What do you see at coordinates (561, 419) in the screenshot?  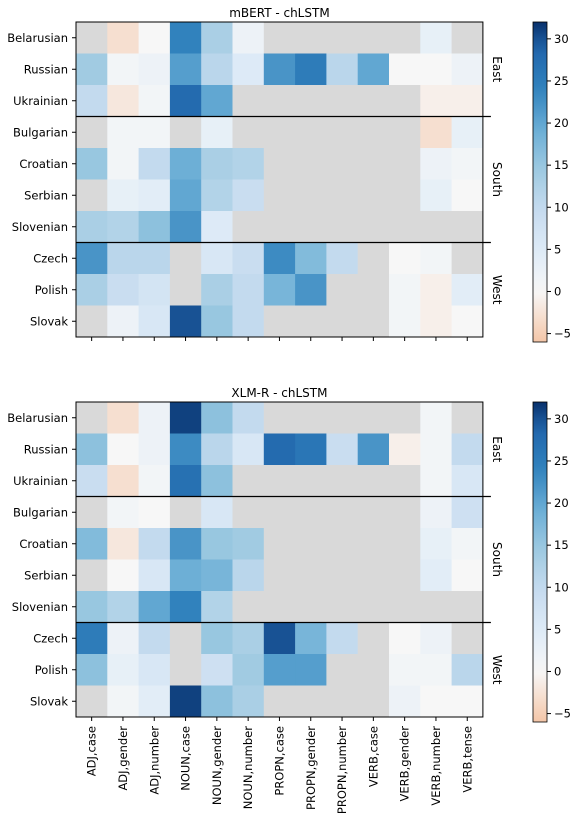 I see `colorbar-tick-label: 30` at bounding box center [561, 419].